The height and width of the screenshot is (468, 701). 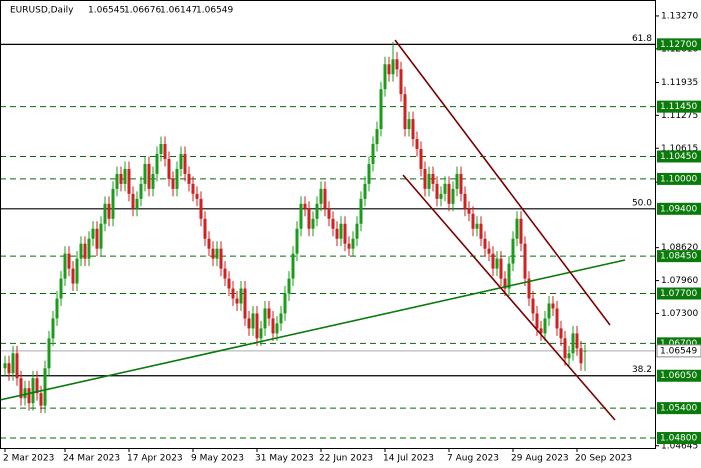 I want to click on y-tick-label: 1.11935, so click(x=679, y=83).